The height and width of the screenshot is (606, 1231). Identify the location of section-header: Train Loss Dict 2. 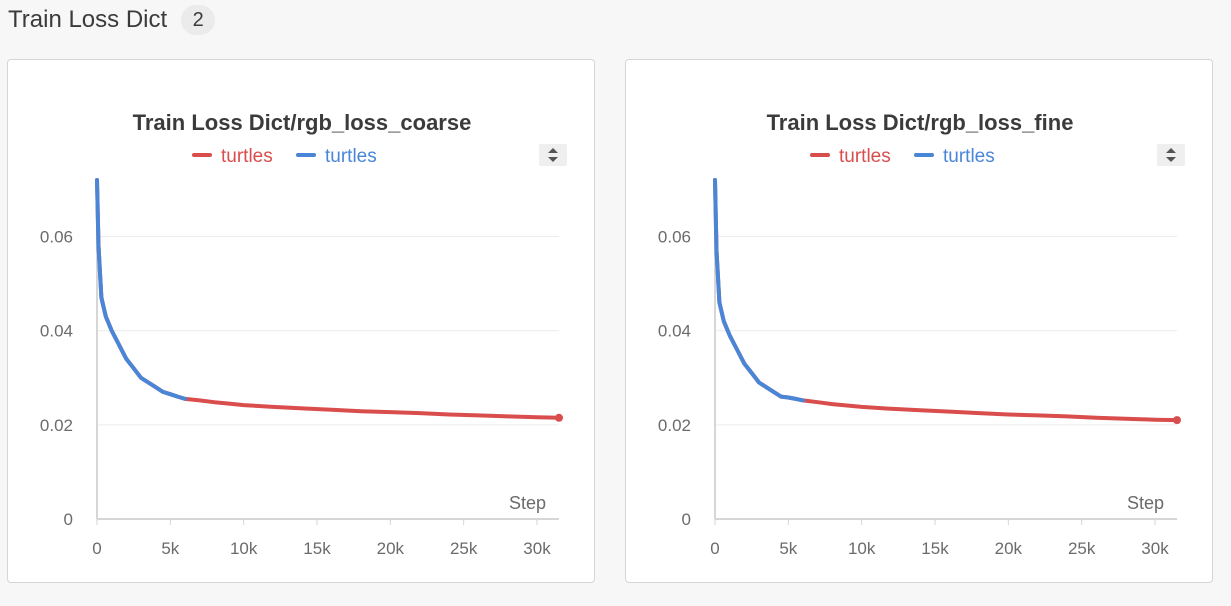
(112, 20).